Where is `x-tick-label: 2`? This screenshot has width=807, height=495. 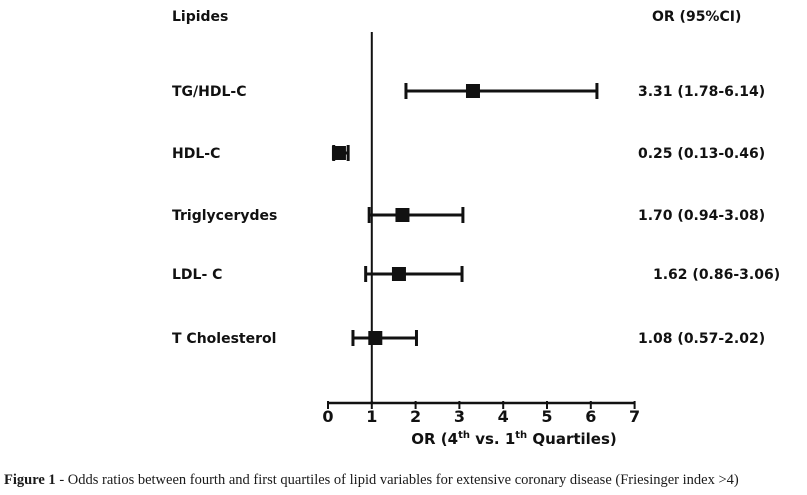
x-tick-label: 2 is located at coordinates (415, 416).